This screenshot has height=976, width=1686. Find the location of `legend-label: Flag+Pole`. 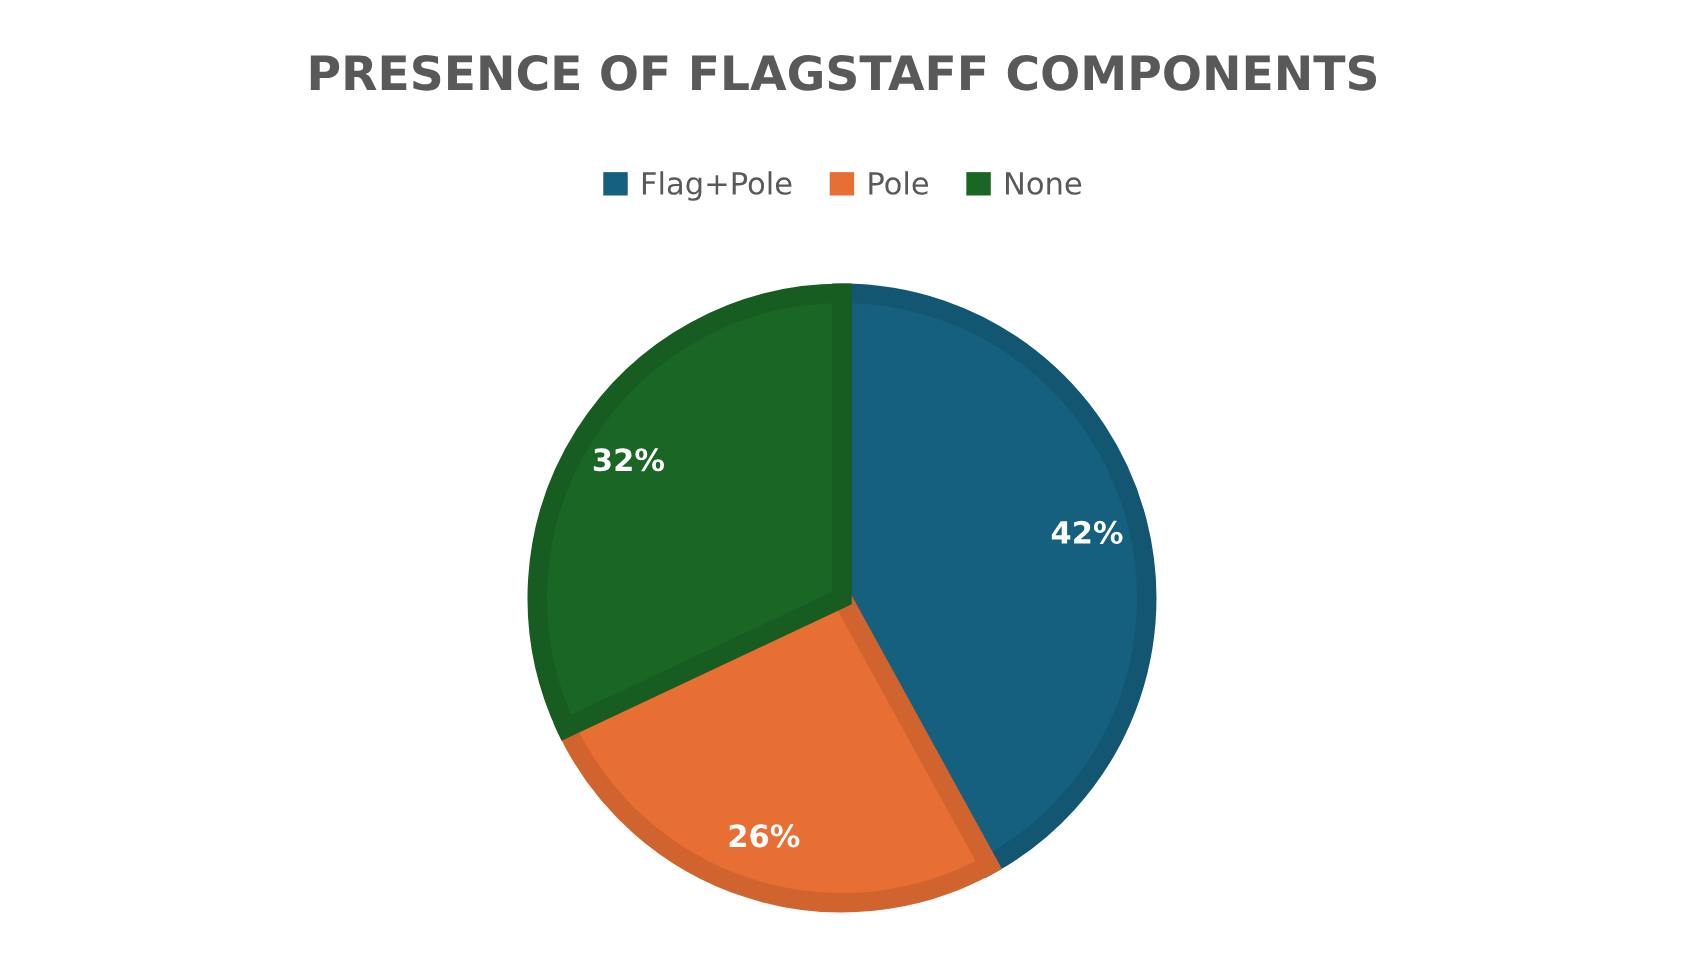

legend-label: Flag+Pole is located at coordinates (717, 186).